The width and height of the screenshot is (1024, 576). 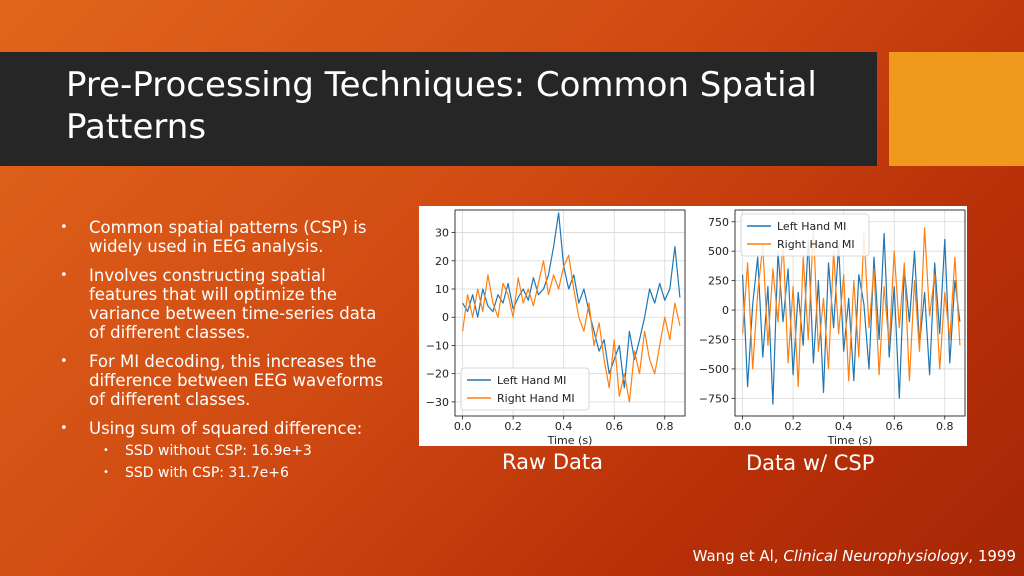 What do you see at coordinates (570, 440) in the screenshot?
I see `chart1-x-axis-label: Time (s)` at bounding box center [570, 440].